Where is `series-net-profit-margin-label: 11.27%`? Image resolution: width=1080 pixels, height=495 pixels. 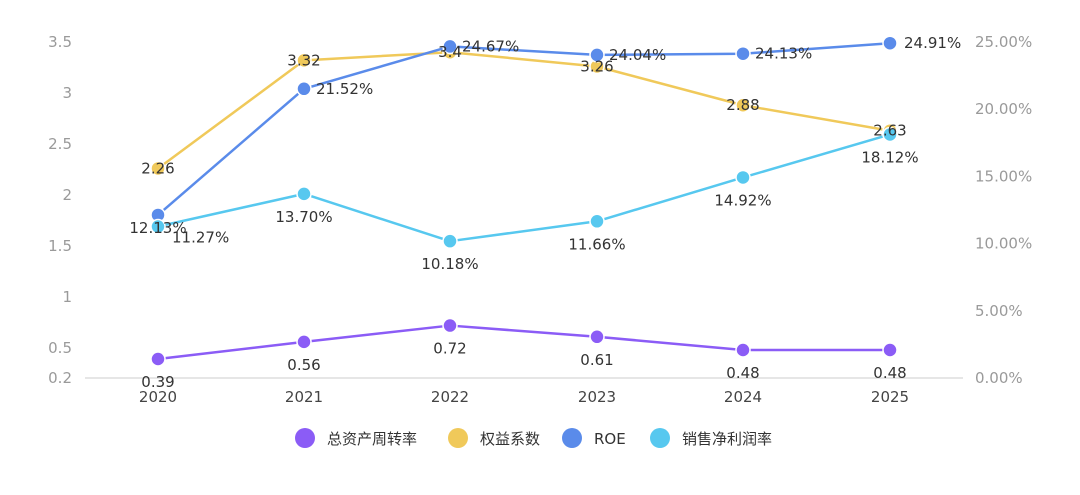 series-net-profit-margin-label: 11.27% is located at coordinates (200, 238).